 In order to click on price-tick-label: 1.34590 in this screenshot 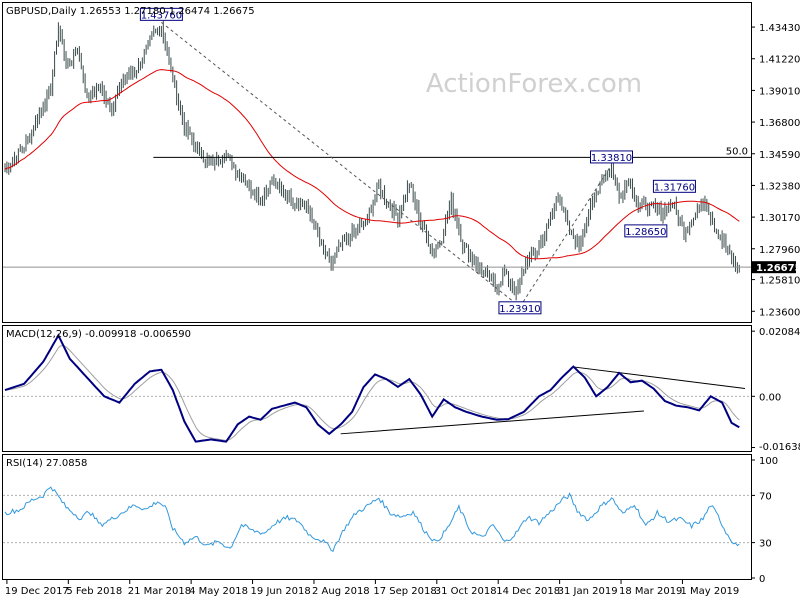, I will do `click(779, 155)`.